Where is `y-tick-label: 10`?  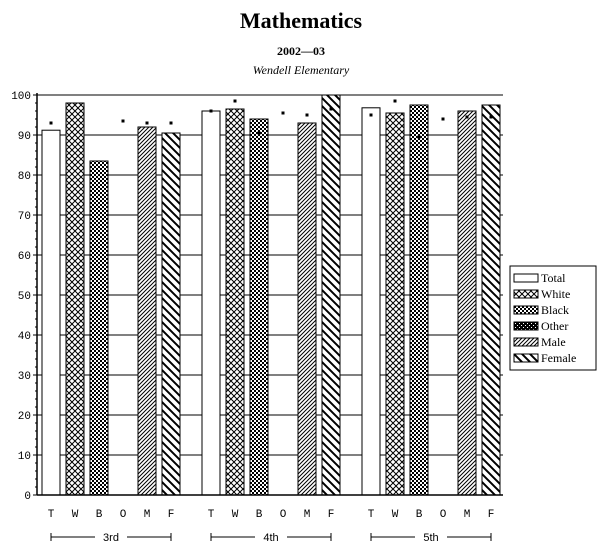
y-tick-label: 10 is located at coordinates (24, 457).